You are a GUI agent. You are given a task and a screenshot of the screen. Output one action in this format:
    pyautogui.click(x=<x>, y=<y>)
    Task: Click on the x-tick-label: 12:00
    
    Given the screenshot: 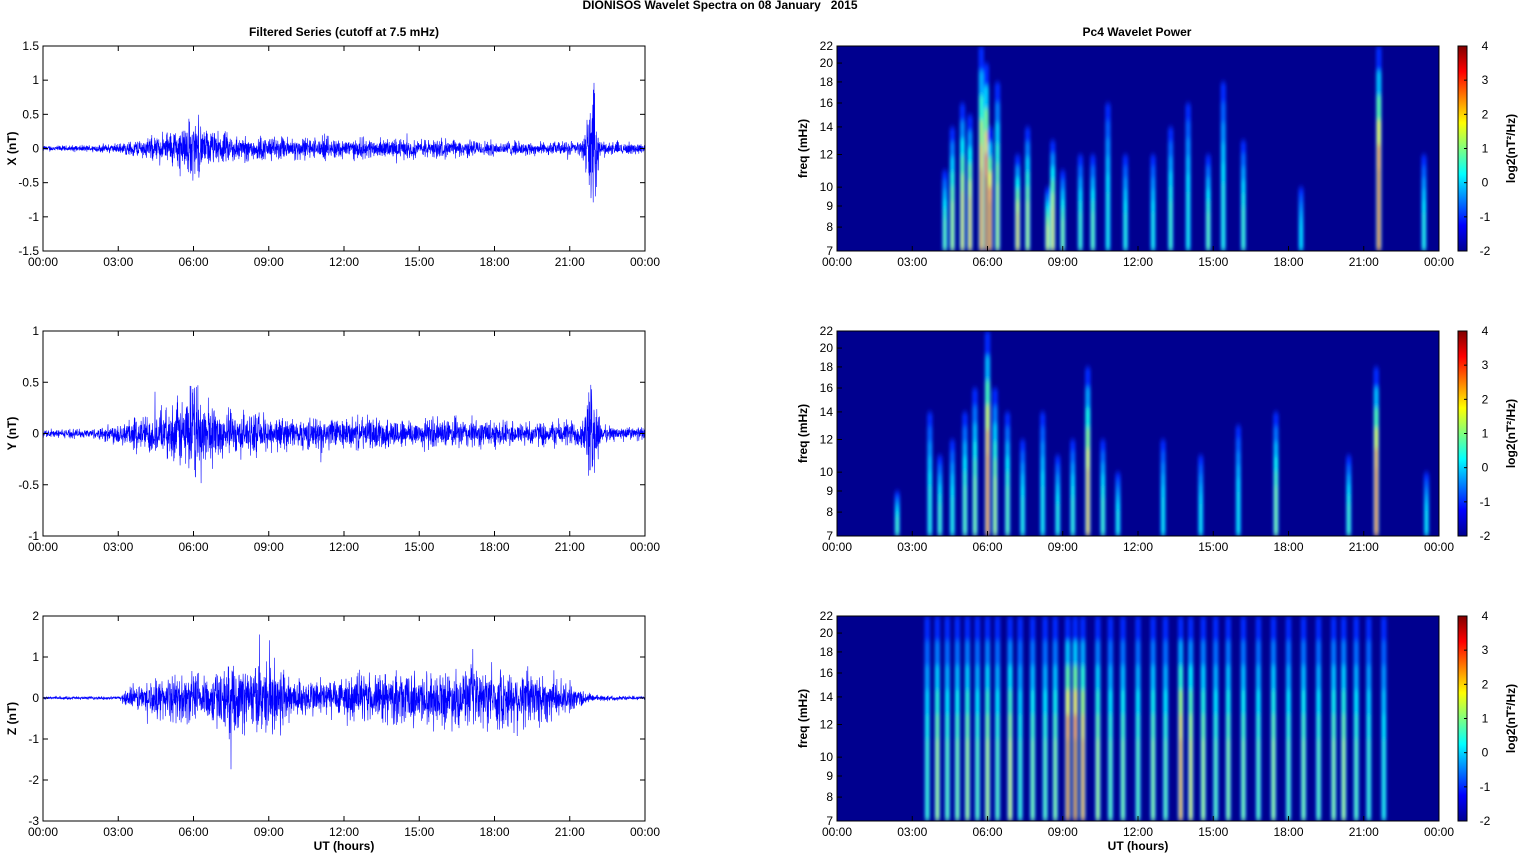 What is the action you would take?
    pyautogui.click(x=1138, y=547)
    